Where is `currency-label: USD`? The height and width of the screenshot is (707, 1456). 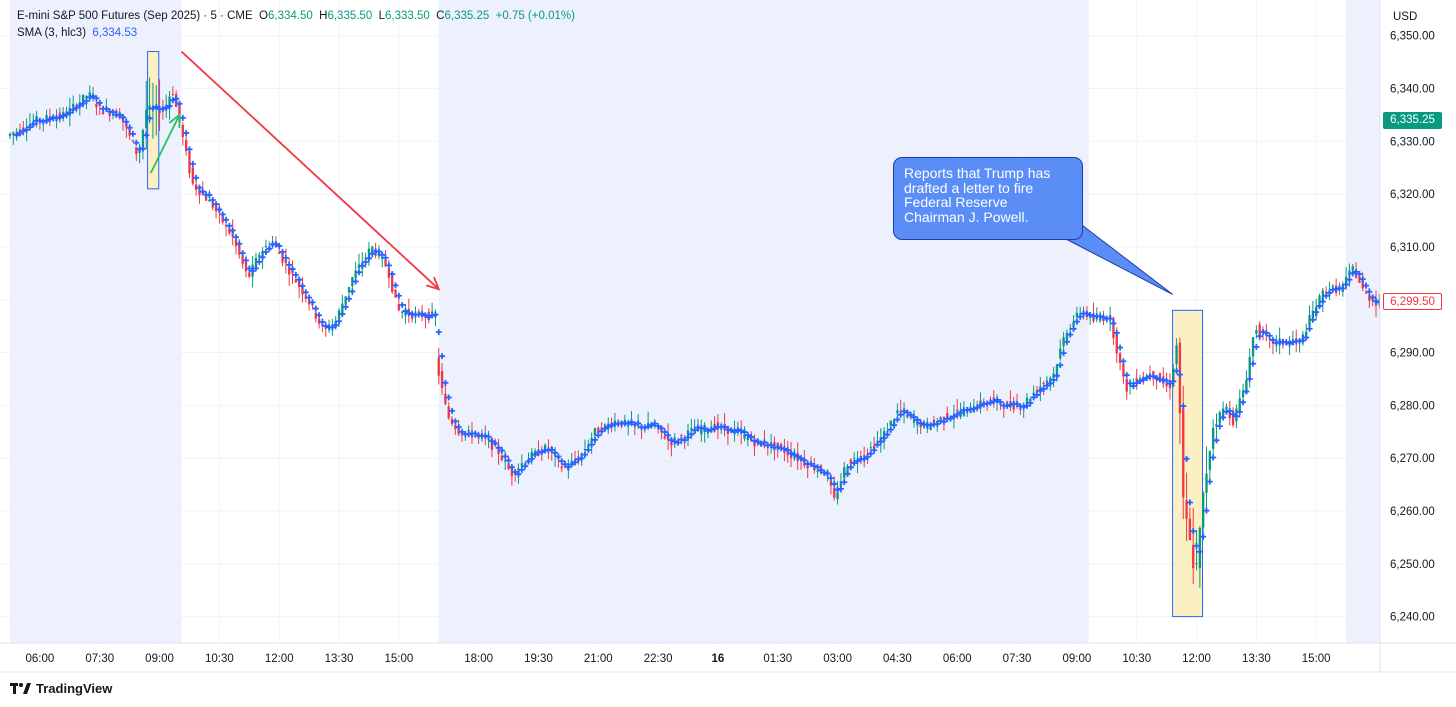 currency-label: USD is located at coordinates (1405, 17).